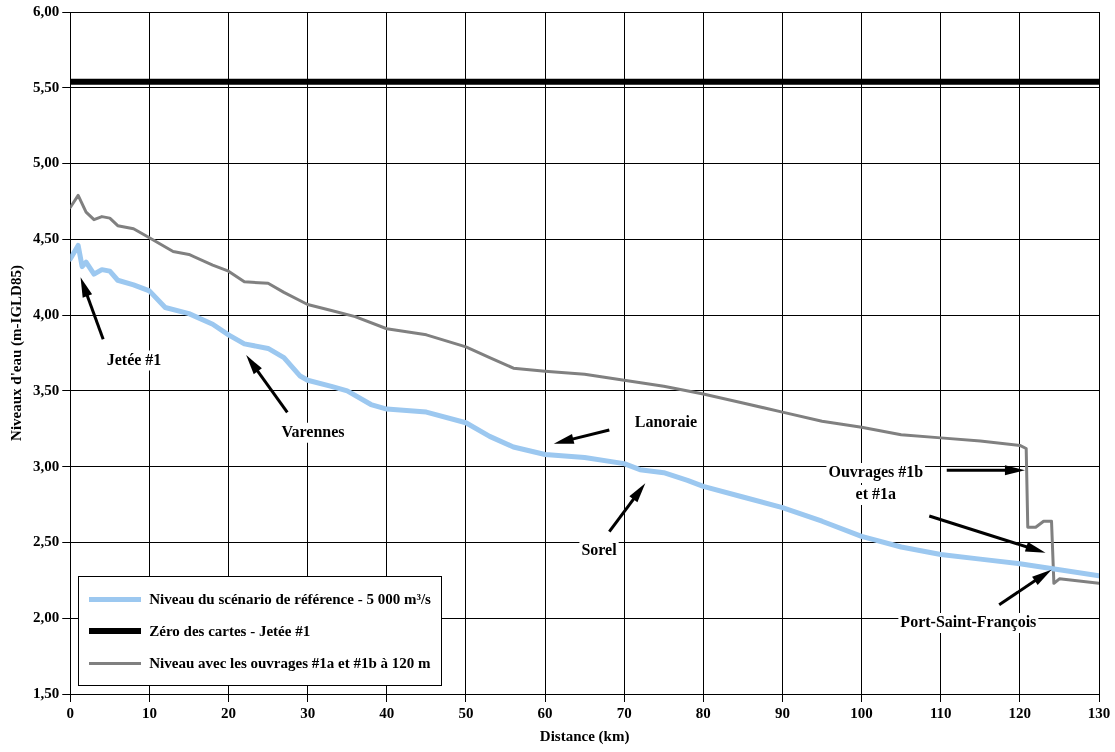  What do you see at coordinates (599, 549) in the screenshot?
I see `annotation: Sorel` at bounding box center [599, 549].